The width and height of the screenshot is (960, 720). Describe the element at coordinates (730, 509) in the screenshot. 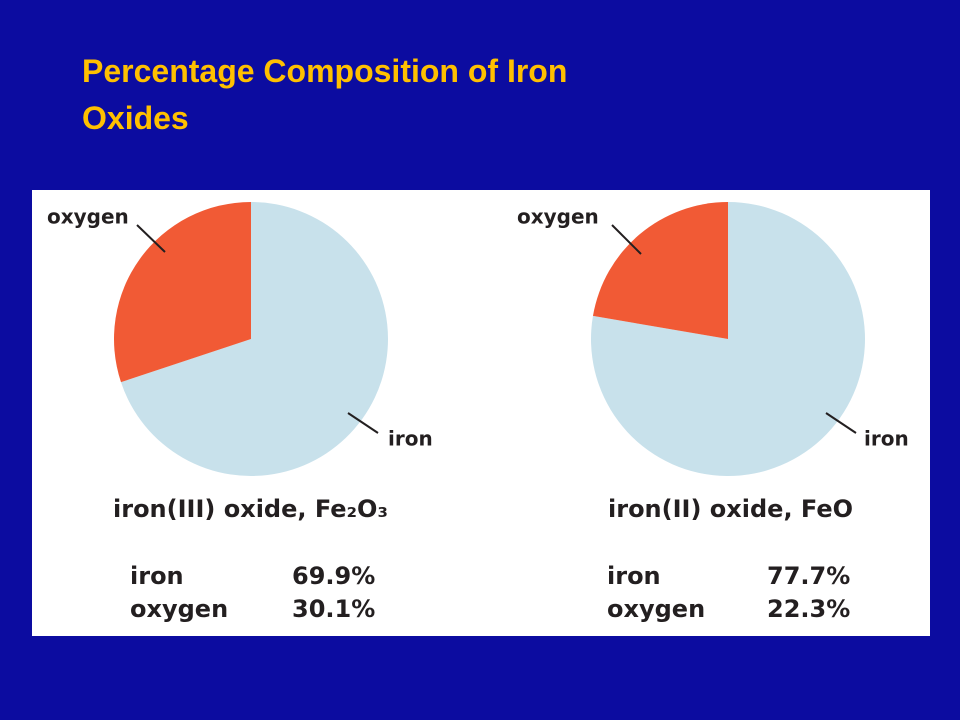

I see `chart-caption: iron(II) oxide, FeO` at that location.